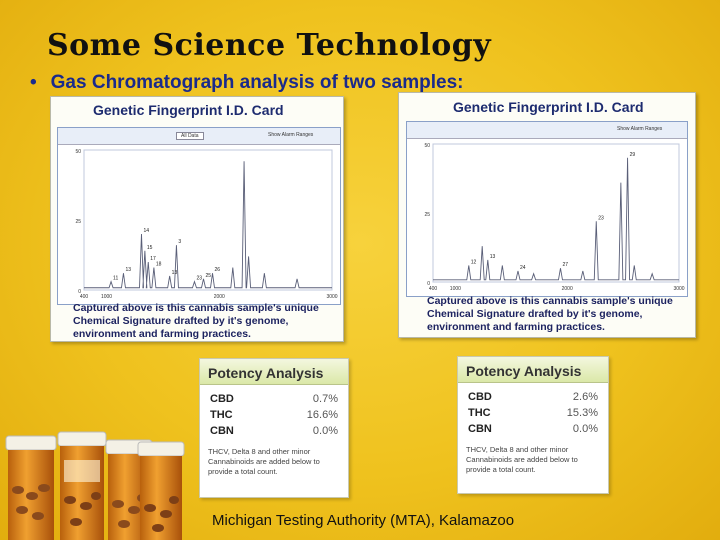 This screenshot has width=720, height=540. What do you see at coordinates (159, 265) in the screenshot?
I see `peak-label: 18` at bounding box center [159, 265].